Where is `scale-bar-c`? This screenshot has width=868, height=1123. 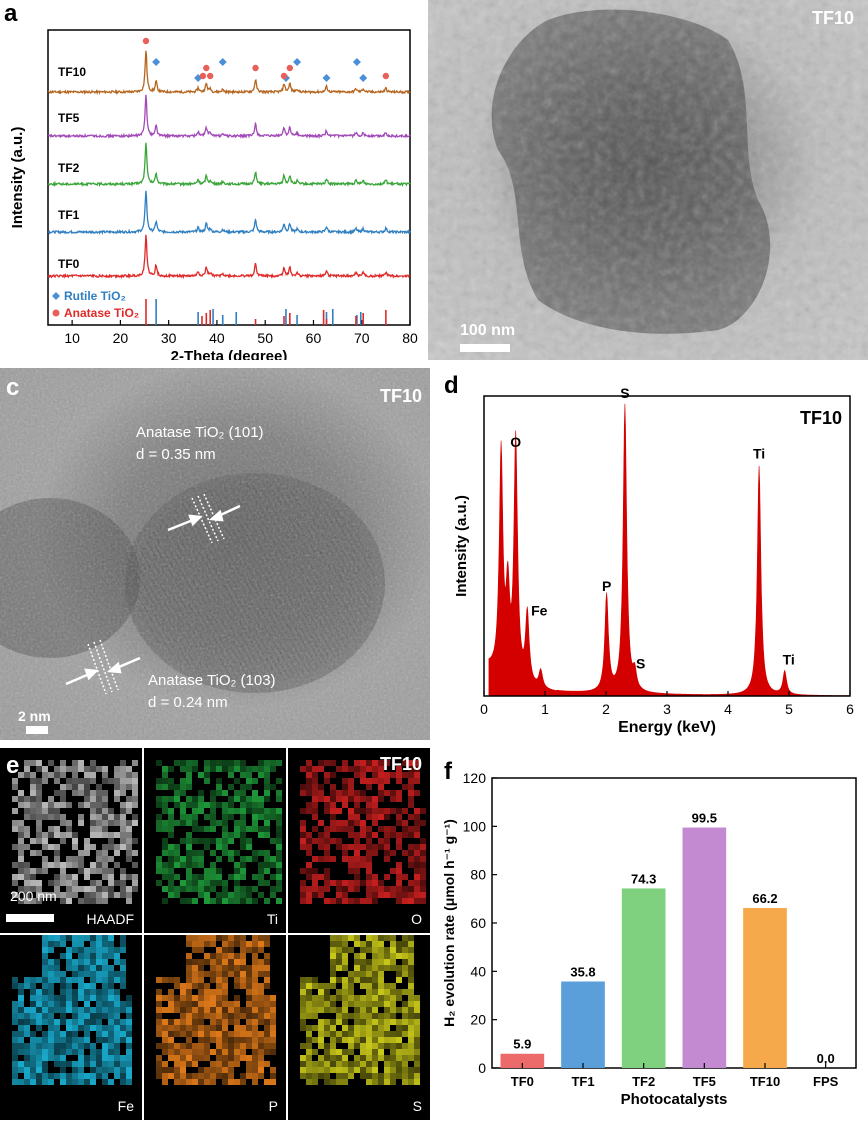 scale-bar-c is located at coordinates (37, 730).